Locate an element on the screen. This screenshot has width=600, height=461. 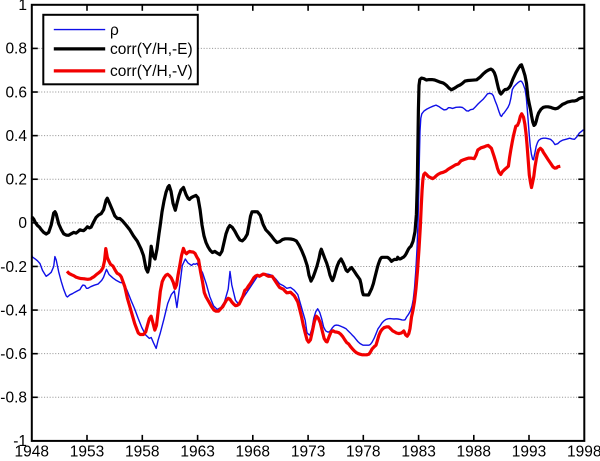
svg-text: 1998 is located at coordinates (583, 452).